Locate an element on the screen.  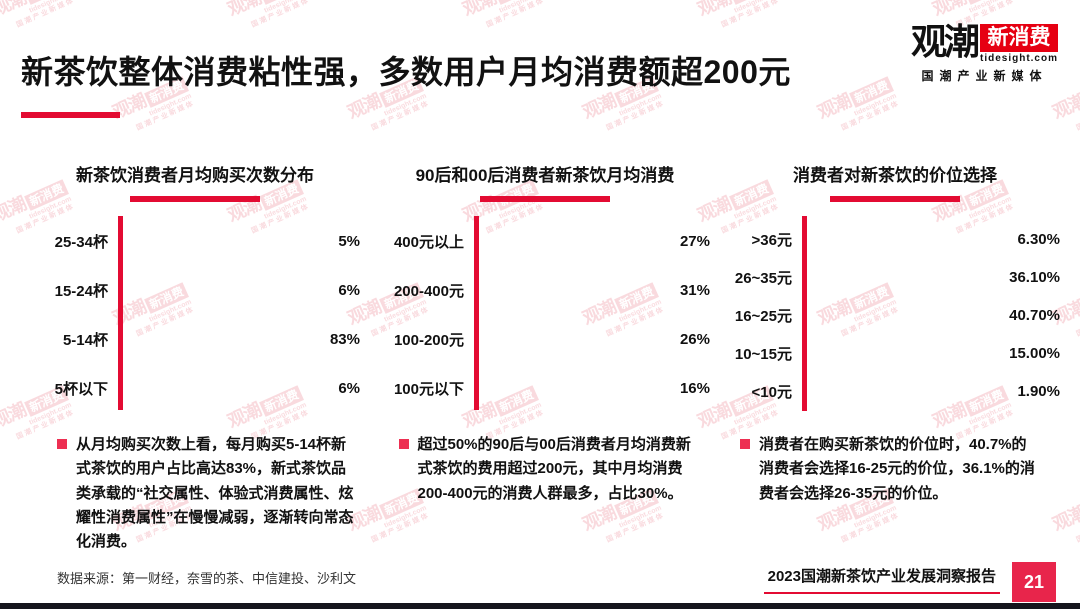
category-label: 25-34杯 is located at coordinates (81, 242).